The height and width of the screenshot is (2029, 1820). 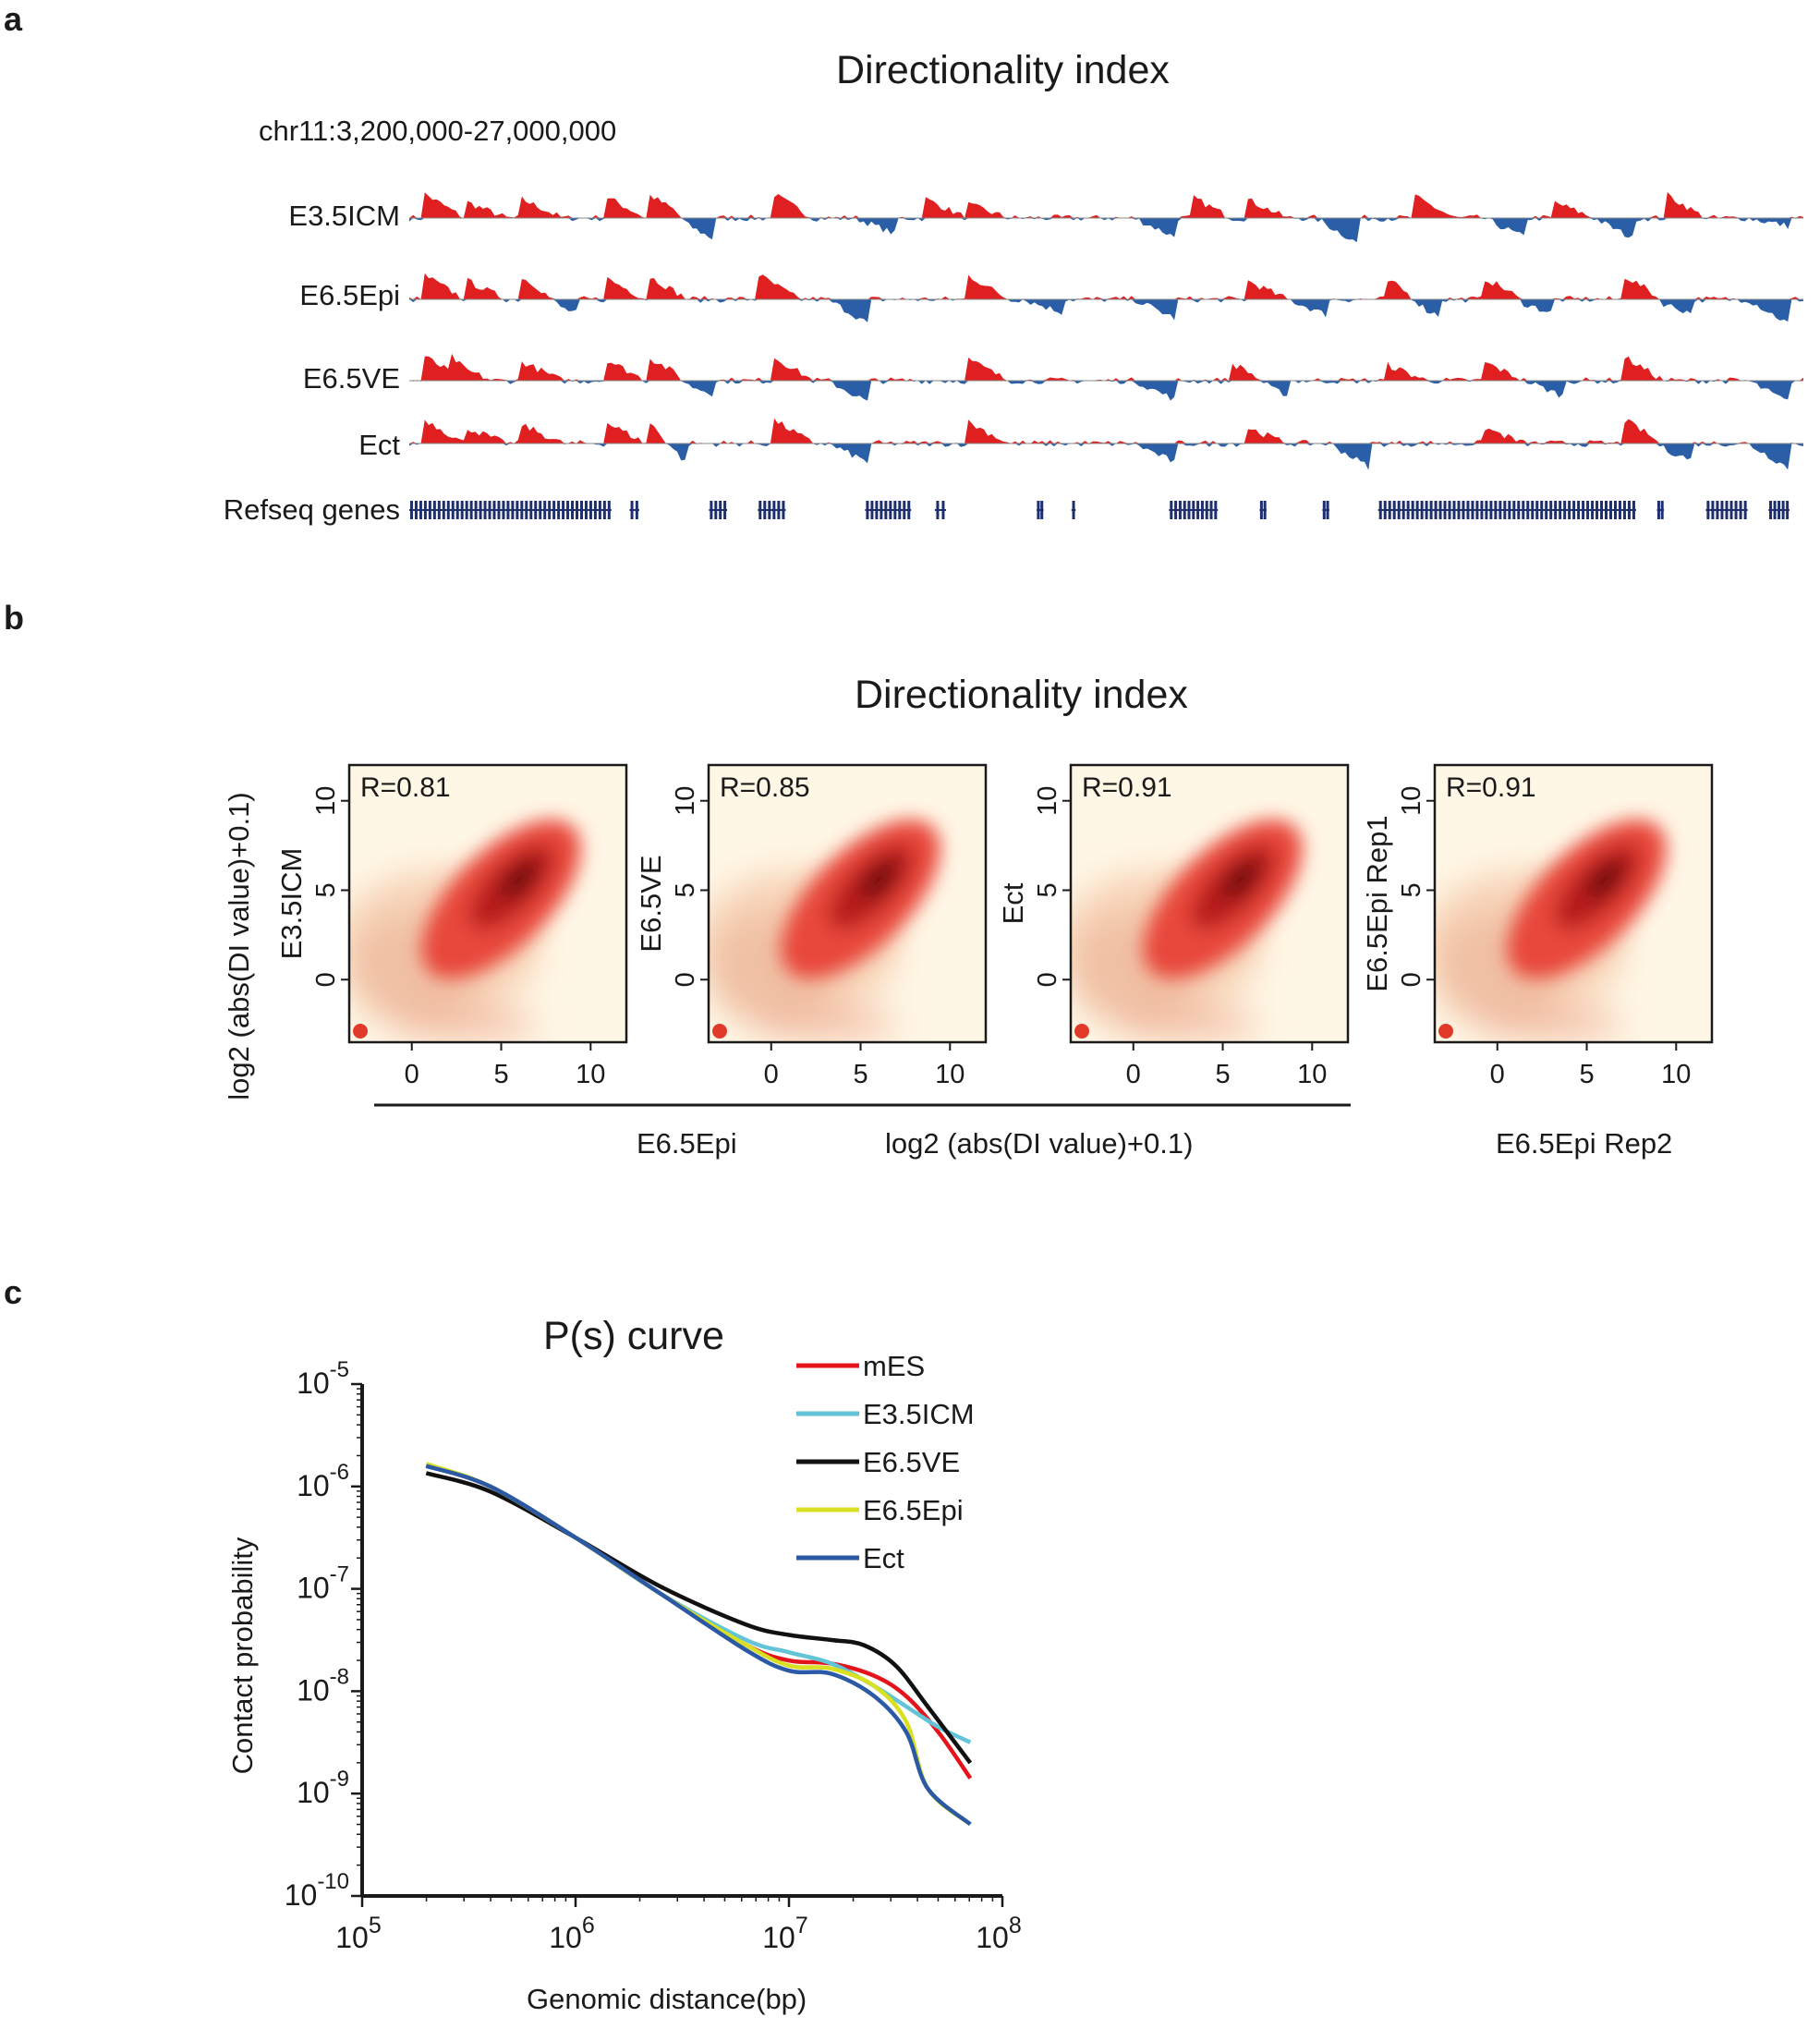 What do you see at coordinates (999, 1933) in the screenshot?
I see `ps-x-tick-label-3: 10⁸` at bounding box center [999, 1933].